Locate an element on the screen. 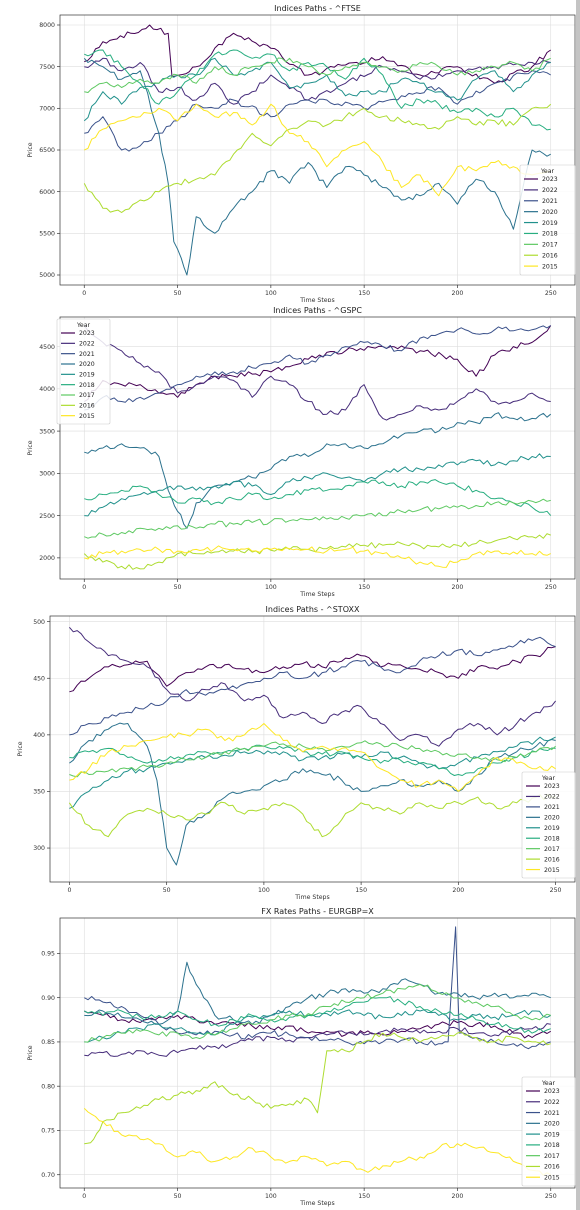 The height and width of the screenshot is (1210, 580). chart0-series-2018 is located at coordinates (317, 90).